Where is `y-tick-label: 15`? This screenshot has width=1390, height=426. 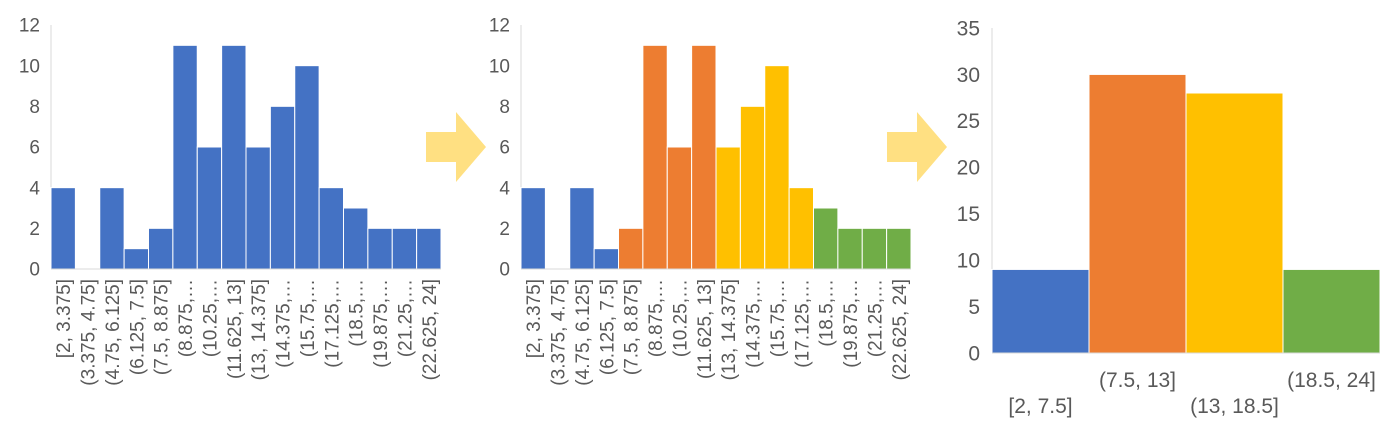
y-tick-label: 15 is located at coordinates (968, 214).